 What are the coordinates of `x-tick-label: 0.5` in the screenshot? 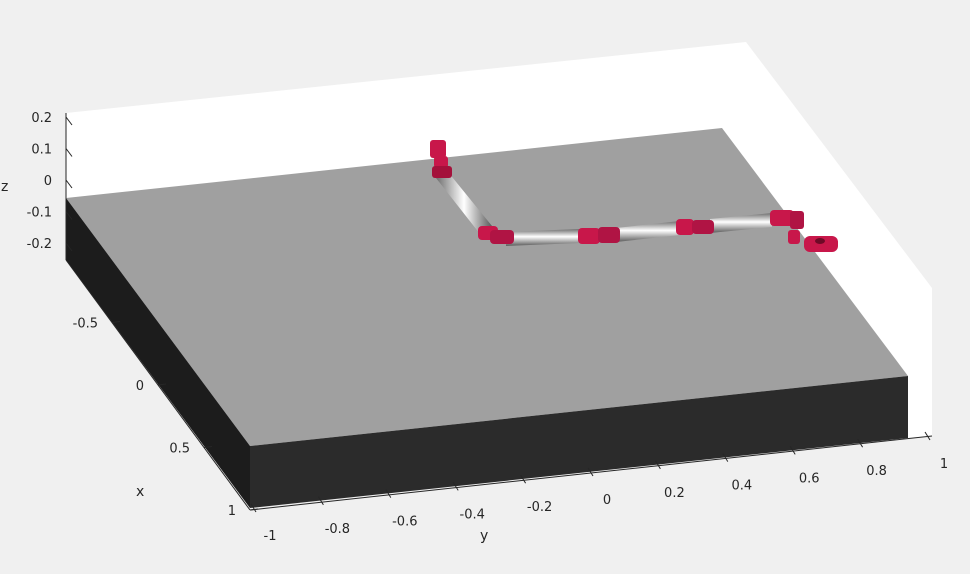 It's located at (179, 449).